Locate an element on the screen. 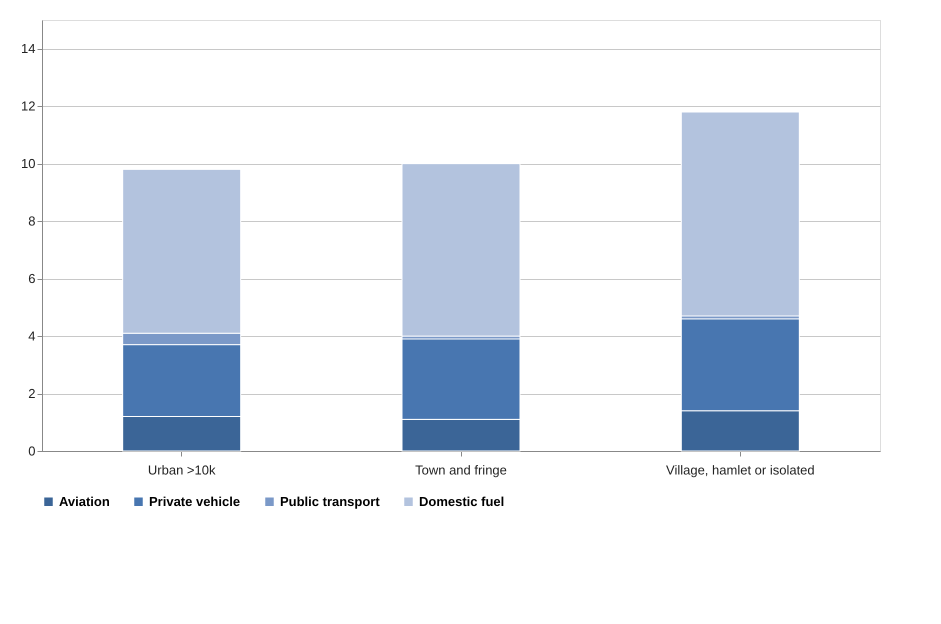  y-tick-label: 0 is located at coordinates (32, 451).